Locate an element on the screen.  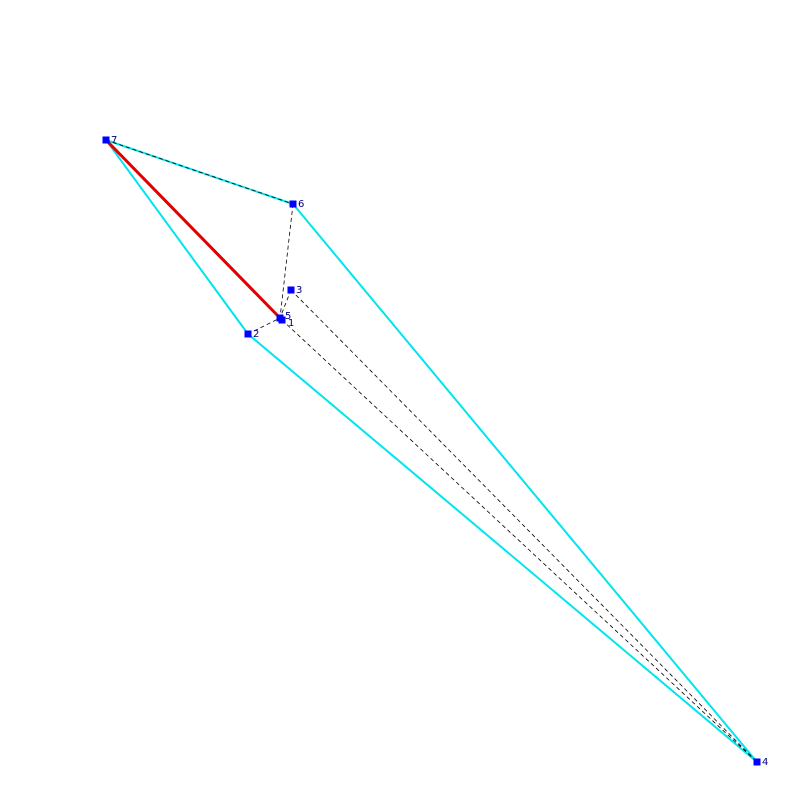
node-label: 6 is located at coordinates (301, 204).